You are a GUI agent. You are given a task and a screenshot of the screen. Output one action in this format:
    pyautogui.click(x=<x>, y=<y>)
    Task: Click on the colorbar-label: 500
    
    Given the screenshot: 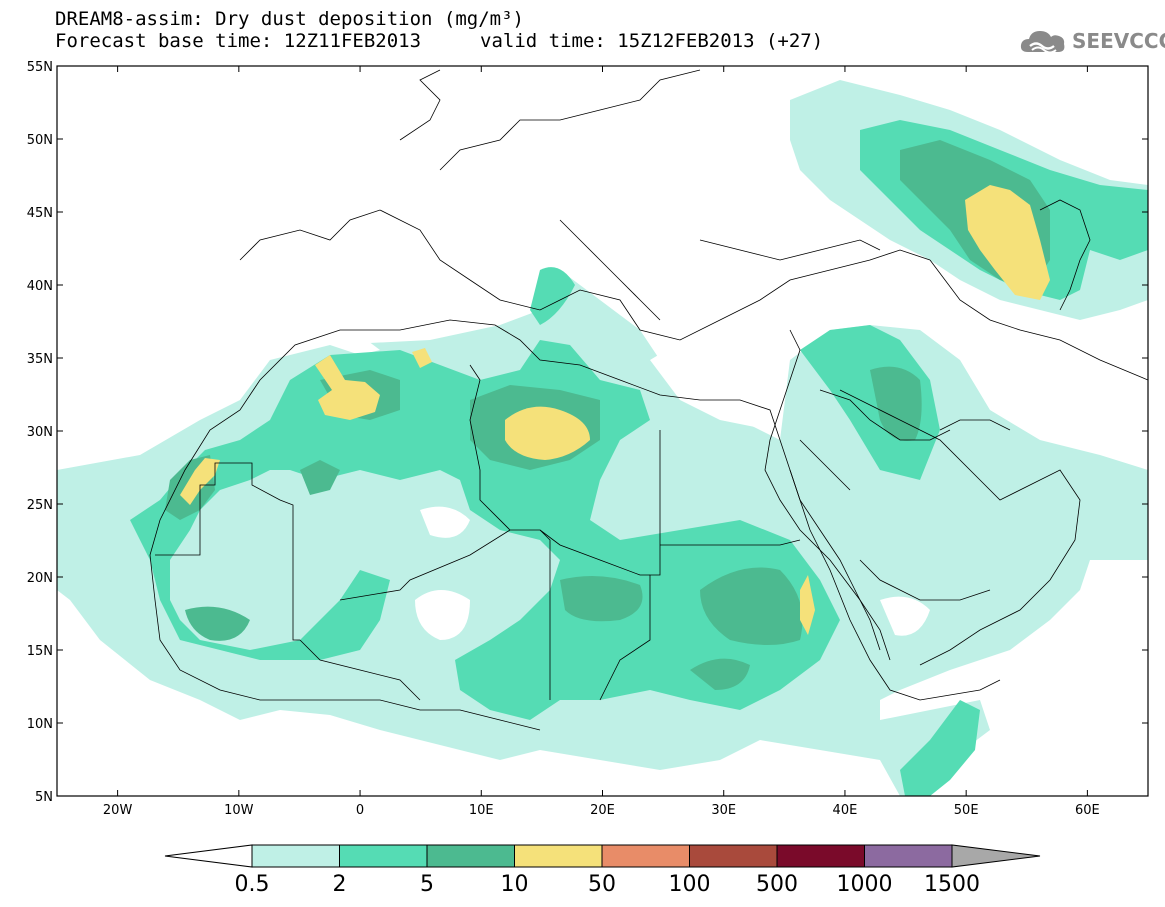 What is the action you would take?
    pyautogui.click(x=777, y=884)
    